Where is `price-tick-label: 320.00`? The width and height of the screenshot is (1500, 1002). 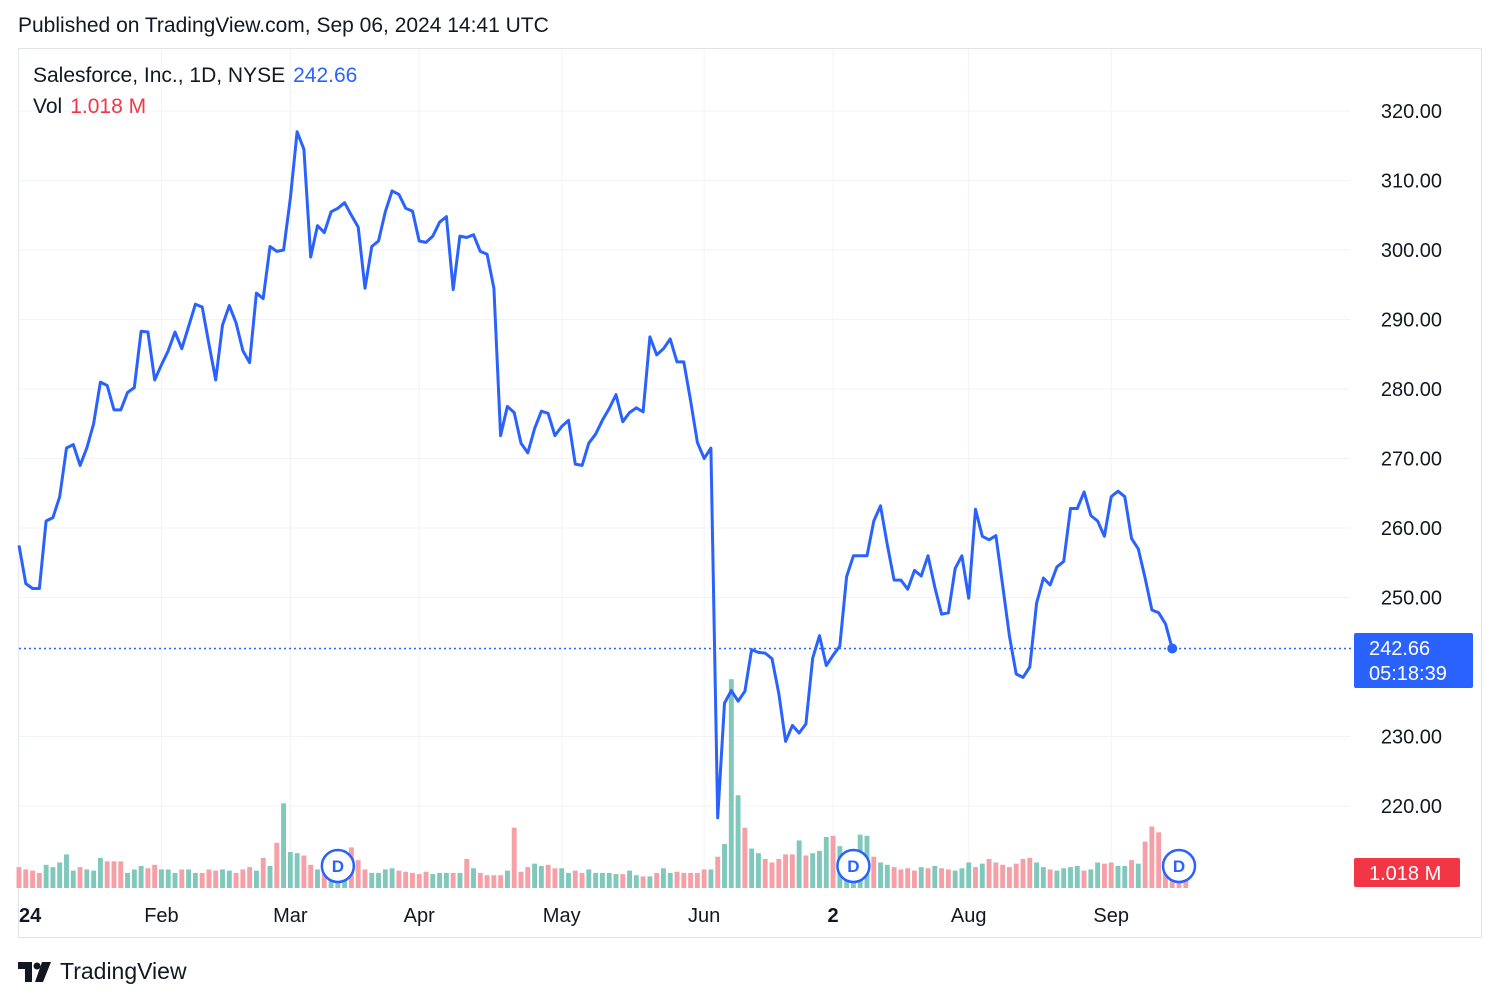 price-tick-label: 320.00 is located at coordinates (1411, 112).